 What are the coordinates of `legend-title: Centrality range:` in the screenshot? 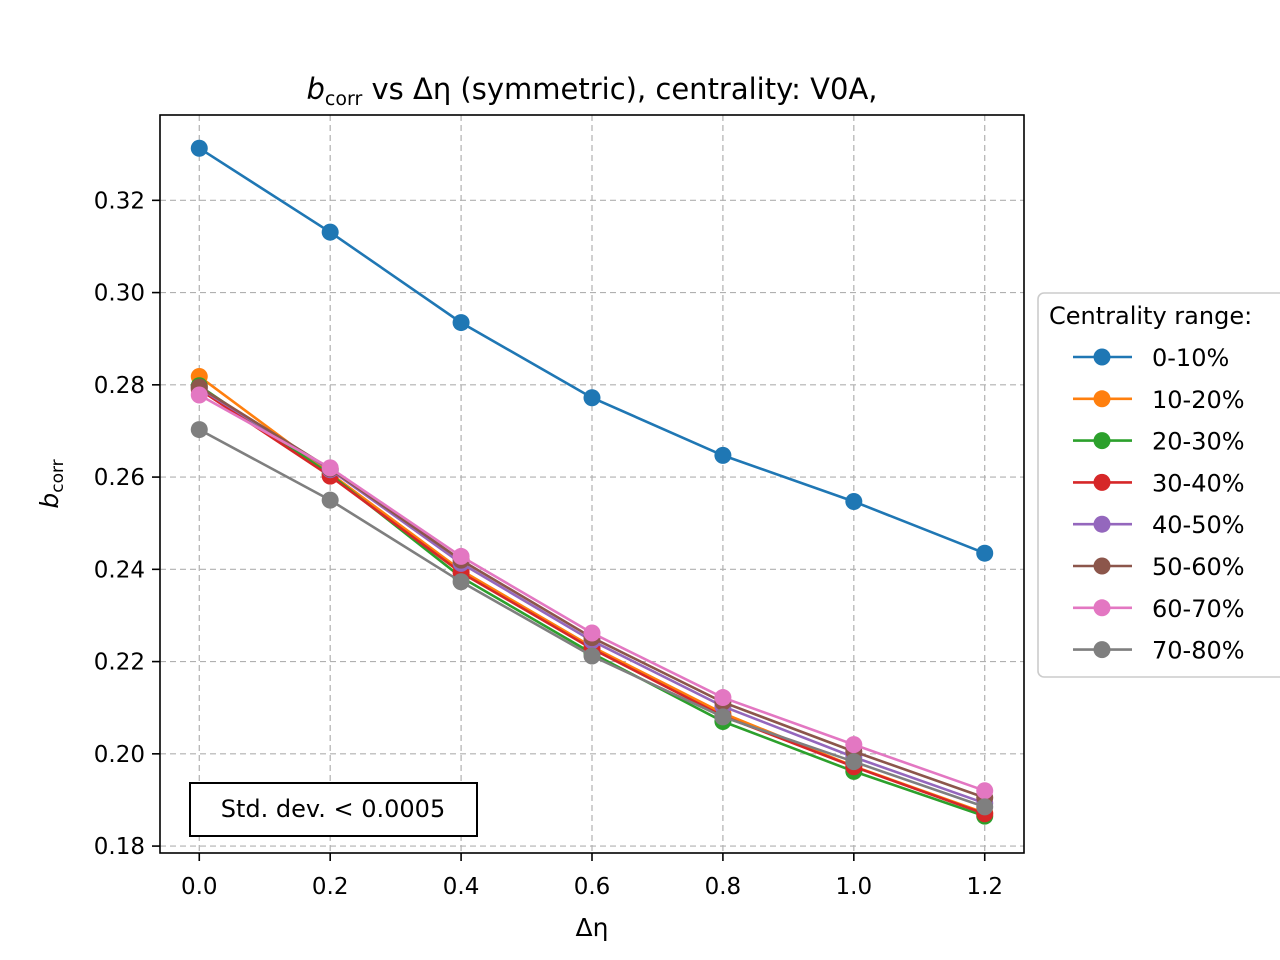 It's located at (1150, 316).